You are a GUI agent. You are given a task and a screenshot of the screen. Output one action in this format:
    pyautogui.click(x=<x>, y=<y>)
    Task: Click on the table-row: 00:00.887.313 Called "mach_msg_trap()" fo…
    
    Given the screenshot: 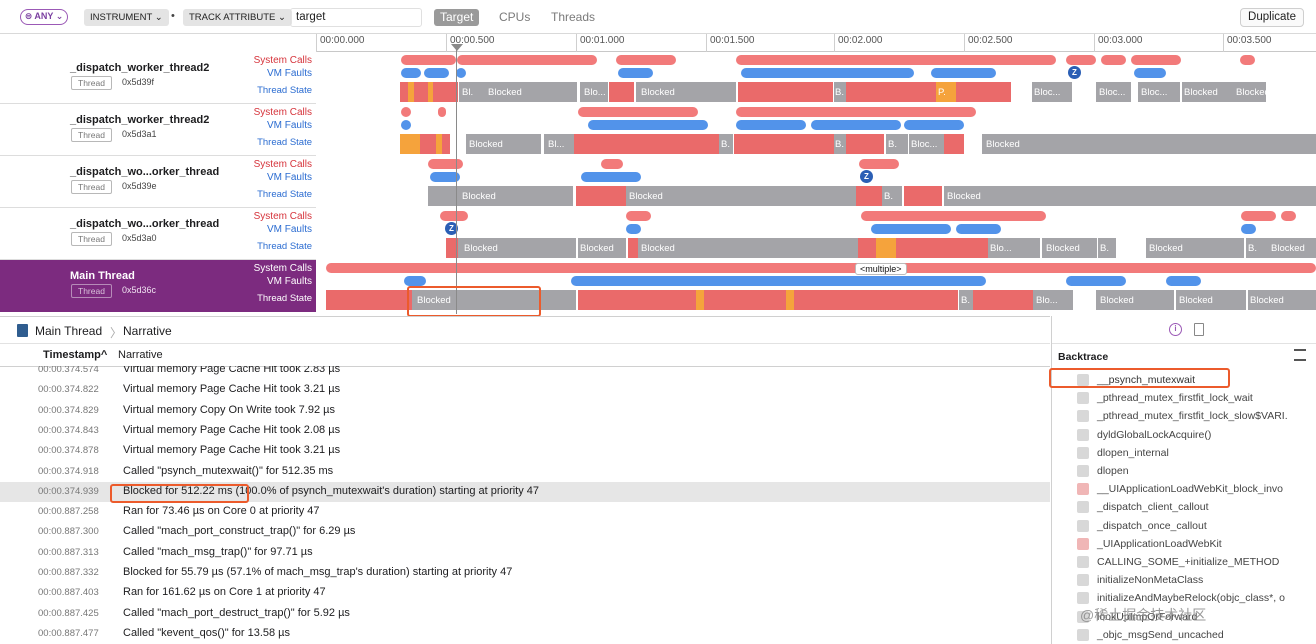 What is the action you would take?
    pyautogui.click(x=525, y=553)
    